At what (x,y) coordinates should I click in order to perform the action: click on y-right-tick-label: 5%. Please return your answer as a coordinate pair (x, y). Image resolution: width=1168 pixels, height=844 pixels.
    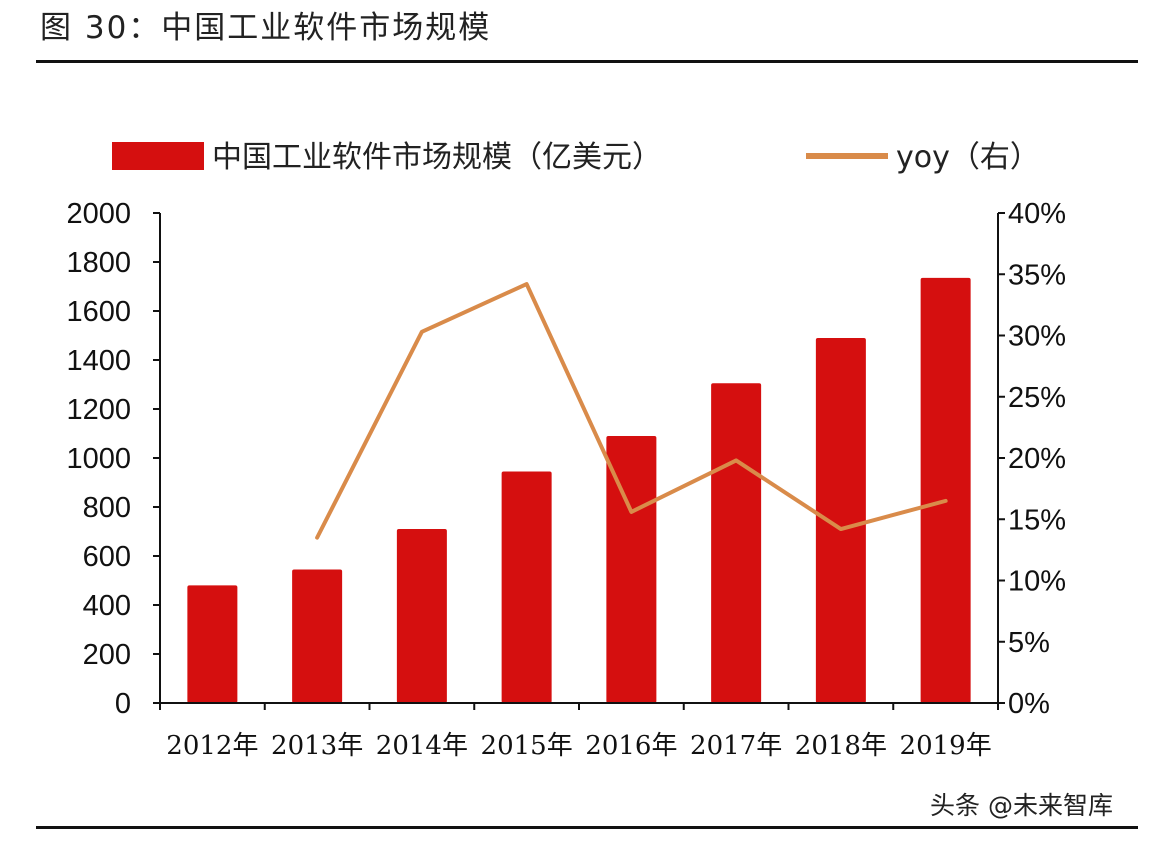
    Looking at the image, I should click on (1029, 643).